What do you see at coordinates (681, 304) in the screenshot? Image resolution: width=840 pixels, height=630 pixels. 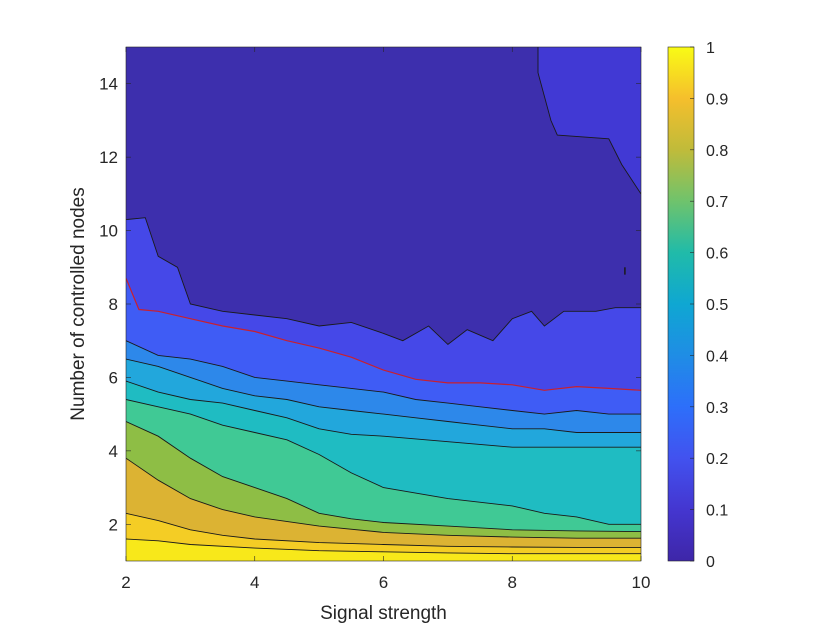 I see `colorbar-gradient` at bounding box center [681, 304].